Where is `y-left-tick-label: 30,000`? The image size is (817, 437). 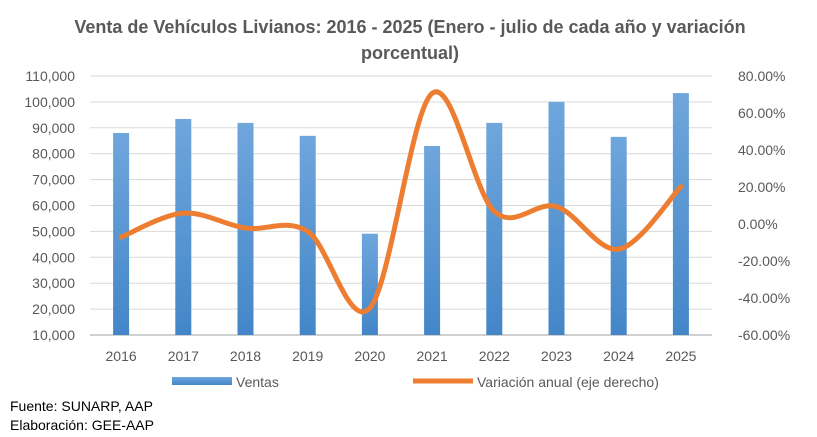
y-left-tick-label: 30,000 is located at coordinates (53, 283).